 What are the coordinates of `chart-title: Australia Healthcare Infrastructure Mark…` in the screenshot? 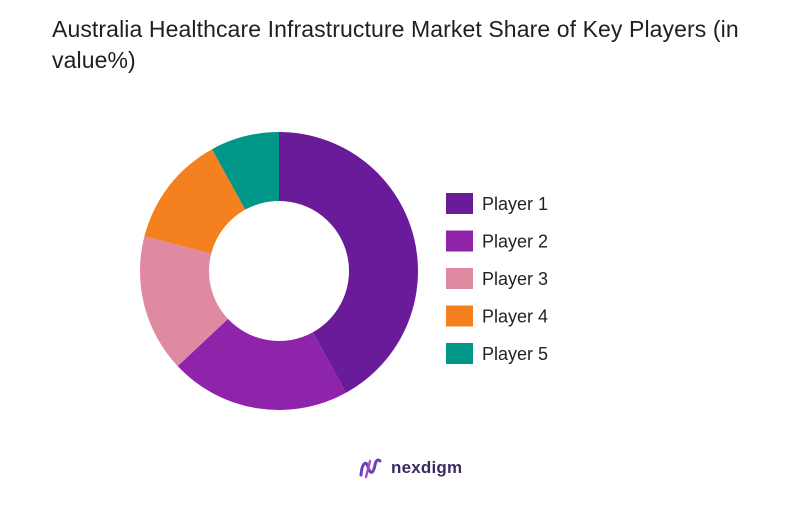 It's located at (395, 44).